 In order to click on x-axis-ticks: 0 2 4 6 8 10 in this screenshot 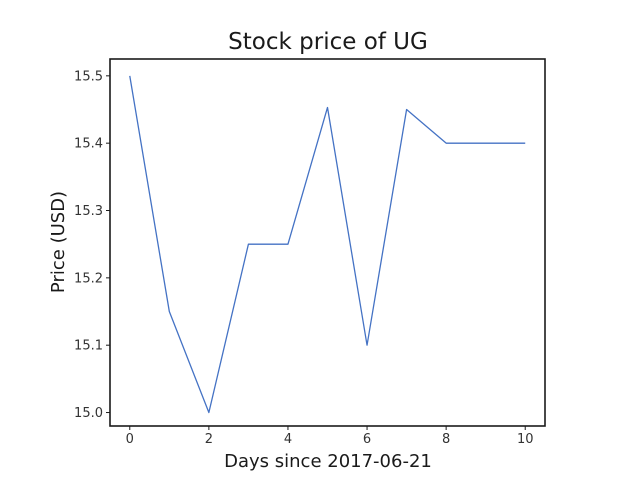, I will do `click(330, 436)`.